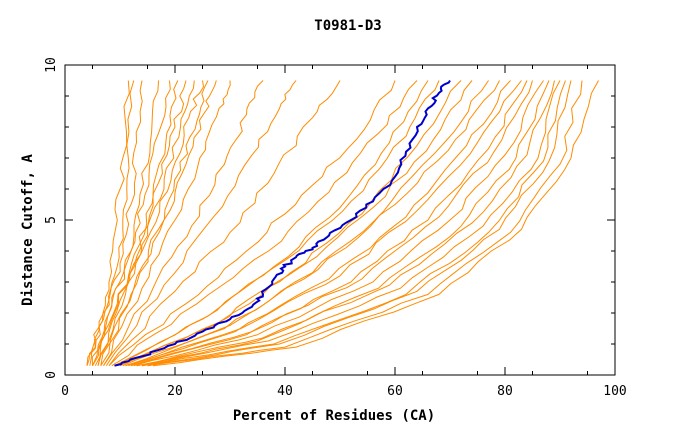 Image resolution: width=680 pixels, height=440 pixels. Describe the element at coordinates (65, 391) in the screenshot. I see `x-tick-label: 0` at that location.